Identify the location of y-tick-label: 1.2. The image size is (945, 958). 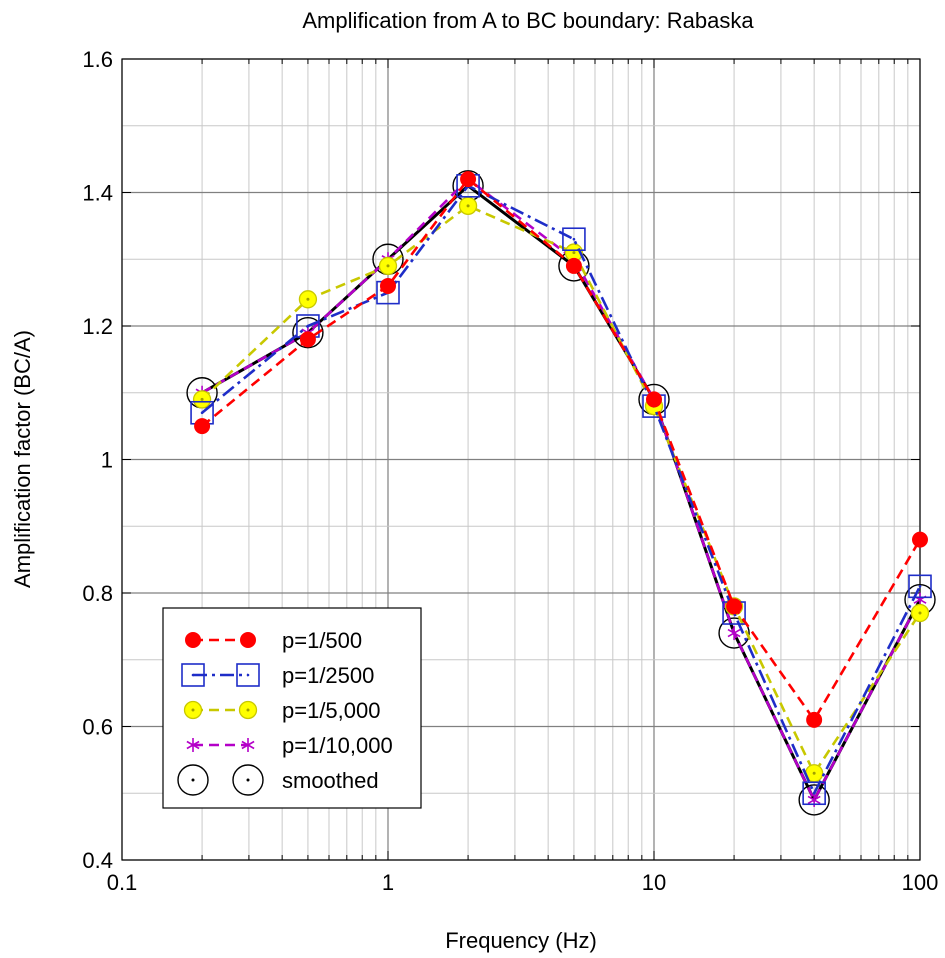
(97, 326).